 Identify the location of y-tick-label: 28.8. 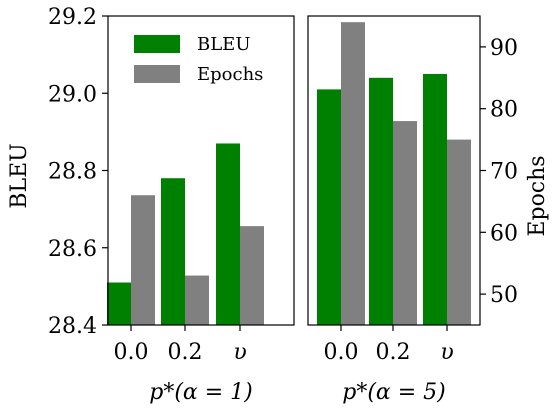
(72, 172).